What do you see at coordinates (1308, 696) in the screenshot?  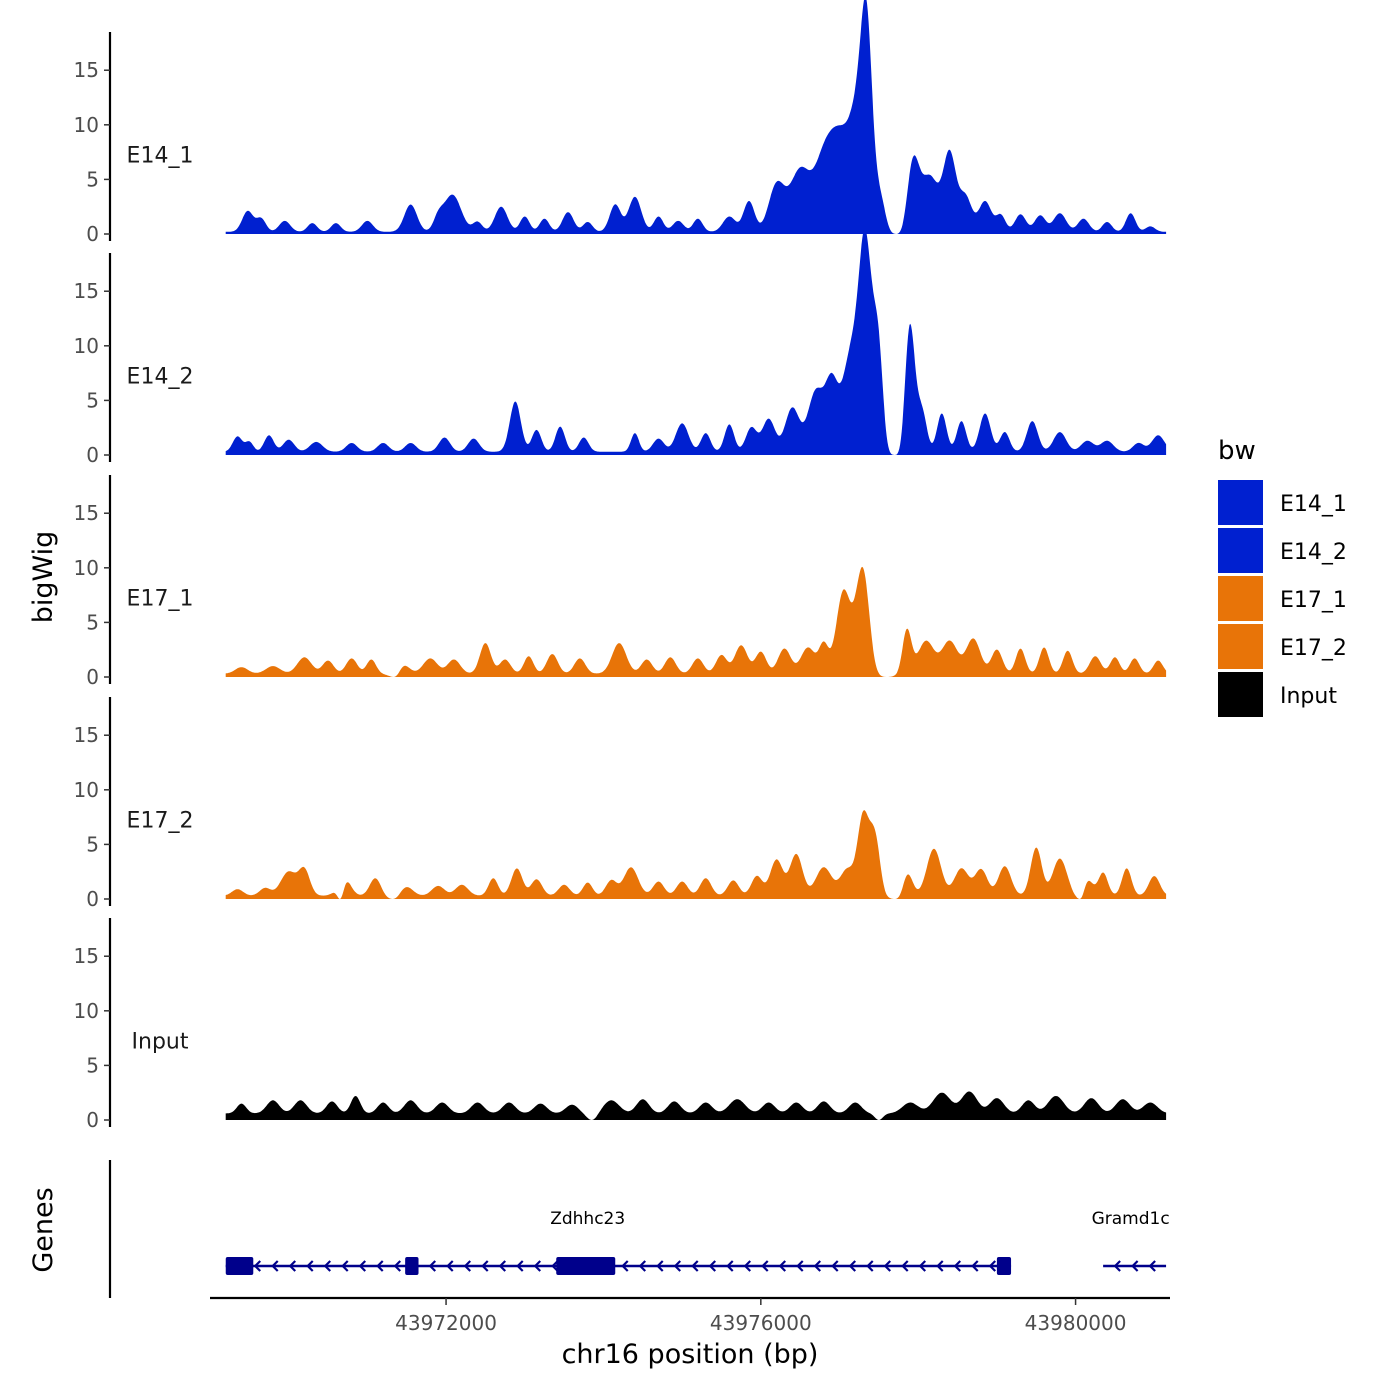 I see `legend-label: Input` at bounding box center [1308, 696].